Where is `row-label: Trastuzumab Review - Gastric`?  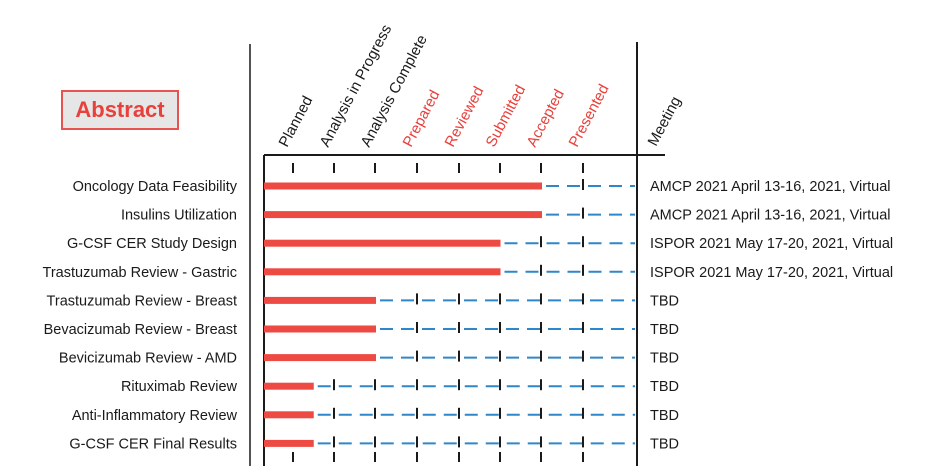
row-label: Trastuzumab Review - Gastric is located at coordinates (140, 273).